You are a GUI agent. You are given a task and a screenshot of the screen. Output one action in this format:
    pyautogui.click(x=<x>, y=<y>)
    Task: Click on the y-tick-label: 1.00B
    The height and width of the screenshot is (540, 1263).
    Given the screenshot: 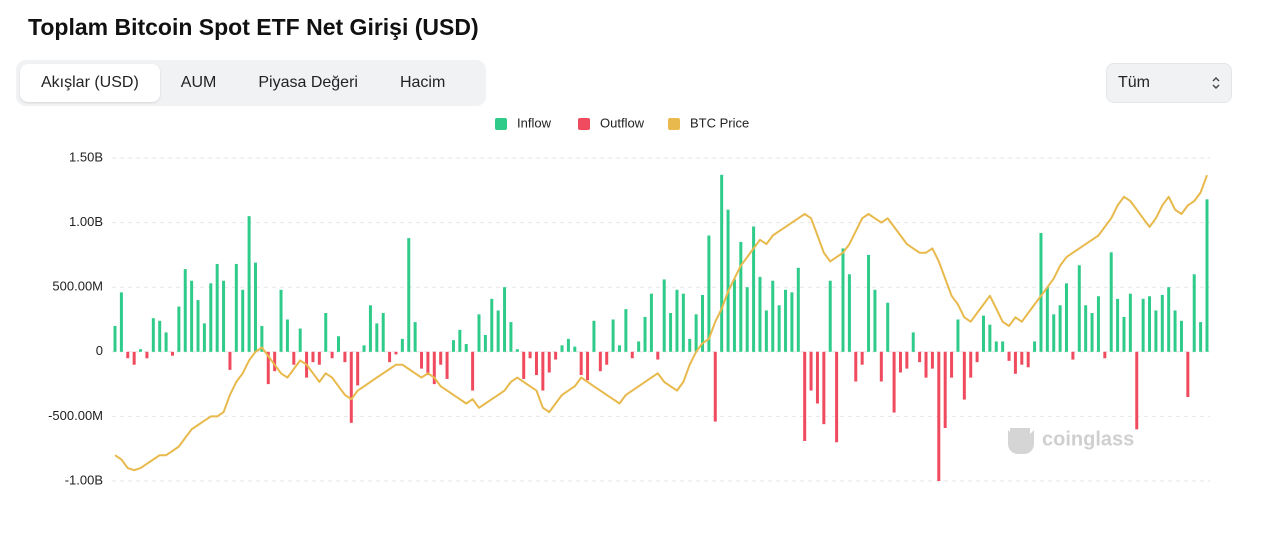 What is the action you would take?
    pyautogui.click(x=86, y=221)
    